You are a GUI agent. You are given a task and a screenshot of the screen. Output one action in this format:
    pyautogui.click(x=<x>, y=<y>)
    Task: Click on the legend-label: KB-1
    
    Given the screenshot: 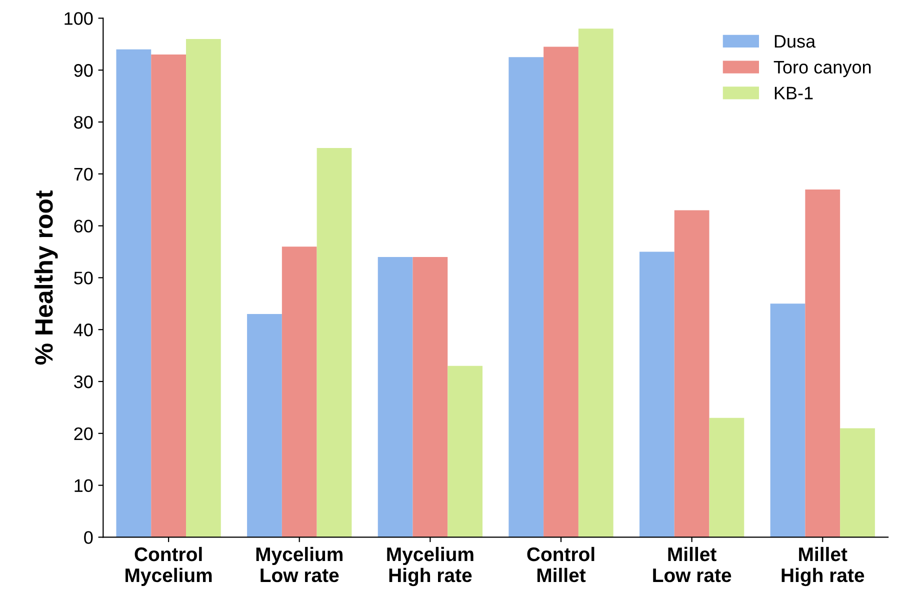 What is the action you would take?
    pyautogui.click(x=793, y=93)
    